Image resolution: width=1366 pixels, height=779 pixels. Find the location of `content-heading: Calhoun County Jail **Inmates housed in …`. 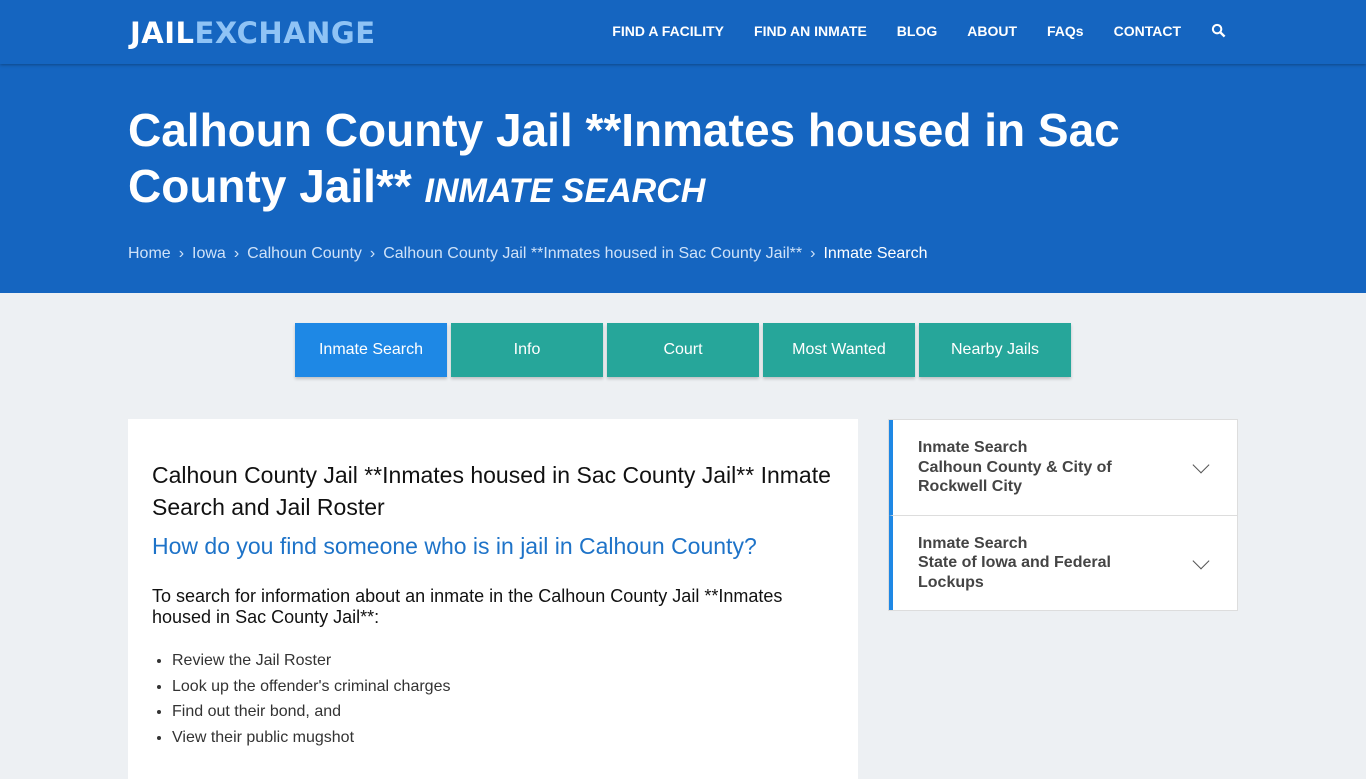

content-heading: Calhoun County Jail **Inmates housed in … is located at coordinates (491, 491).